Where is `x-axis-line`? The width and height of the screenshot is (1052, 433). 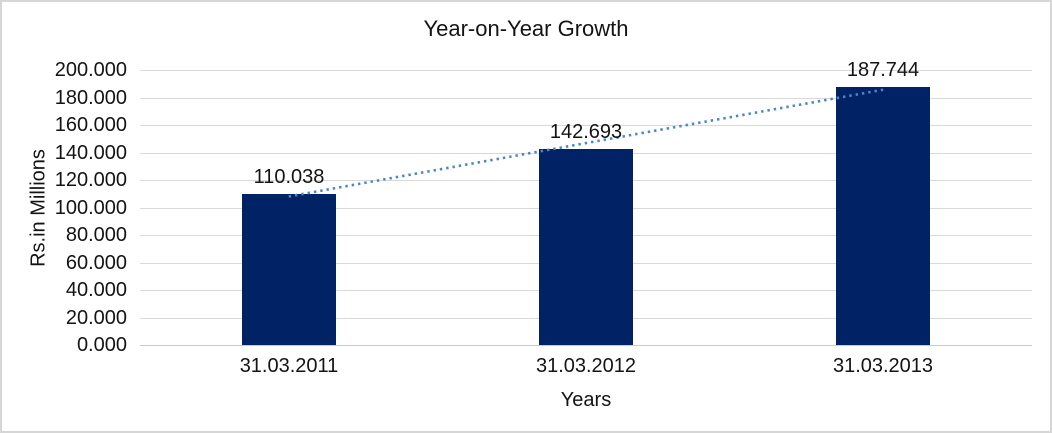
x-axis-line is located at coordinates (586, 345).